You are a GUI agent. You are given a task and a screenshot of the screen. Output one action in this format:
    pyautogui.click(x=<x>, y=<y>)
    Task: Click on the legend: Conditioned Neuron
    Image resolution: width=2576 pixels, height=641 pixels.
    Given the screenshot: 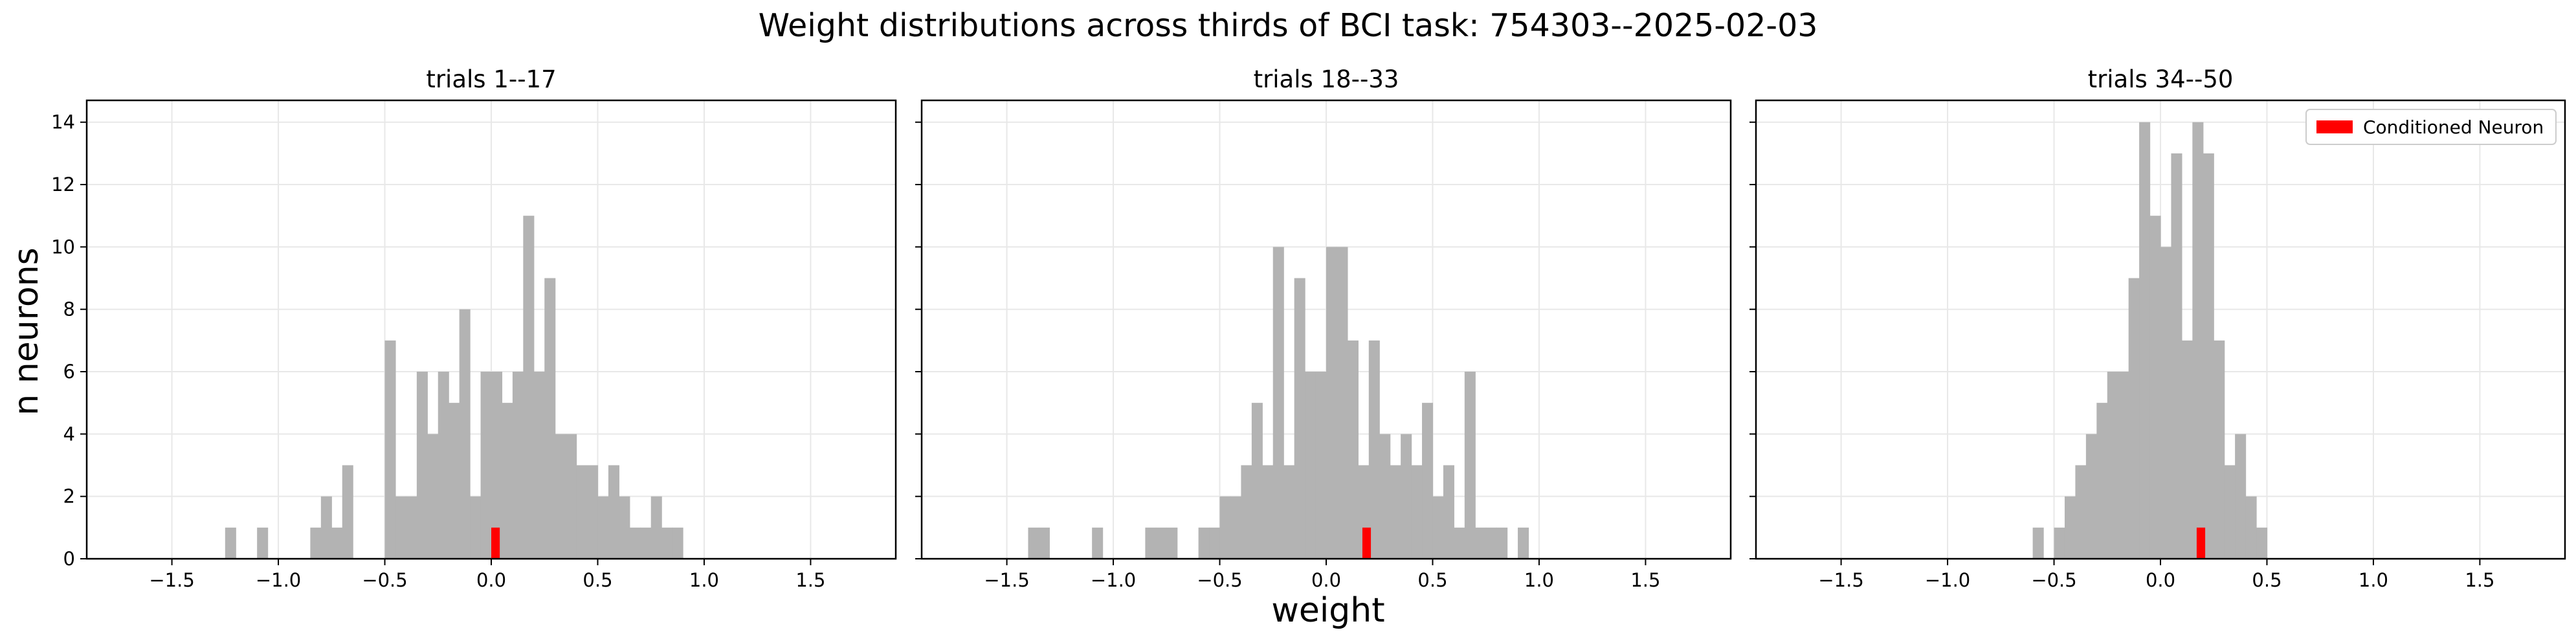 What is the action you would take?
    pyautogui.click(x=2431, y=127)
    